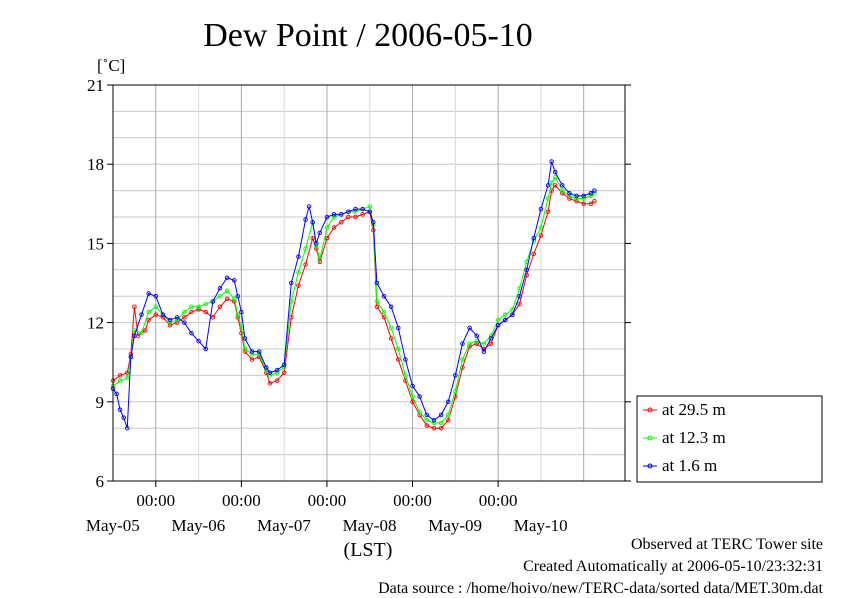  Describe the element at coordinates (198, 525) in the screenshot. I see `x-tick-date-label: May-06` at that location.